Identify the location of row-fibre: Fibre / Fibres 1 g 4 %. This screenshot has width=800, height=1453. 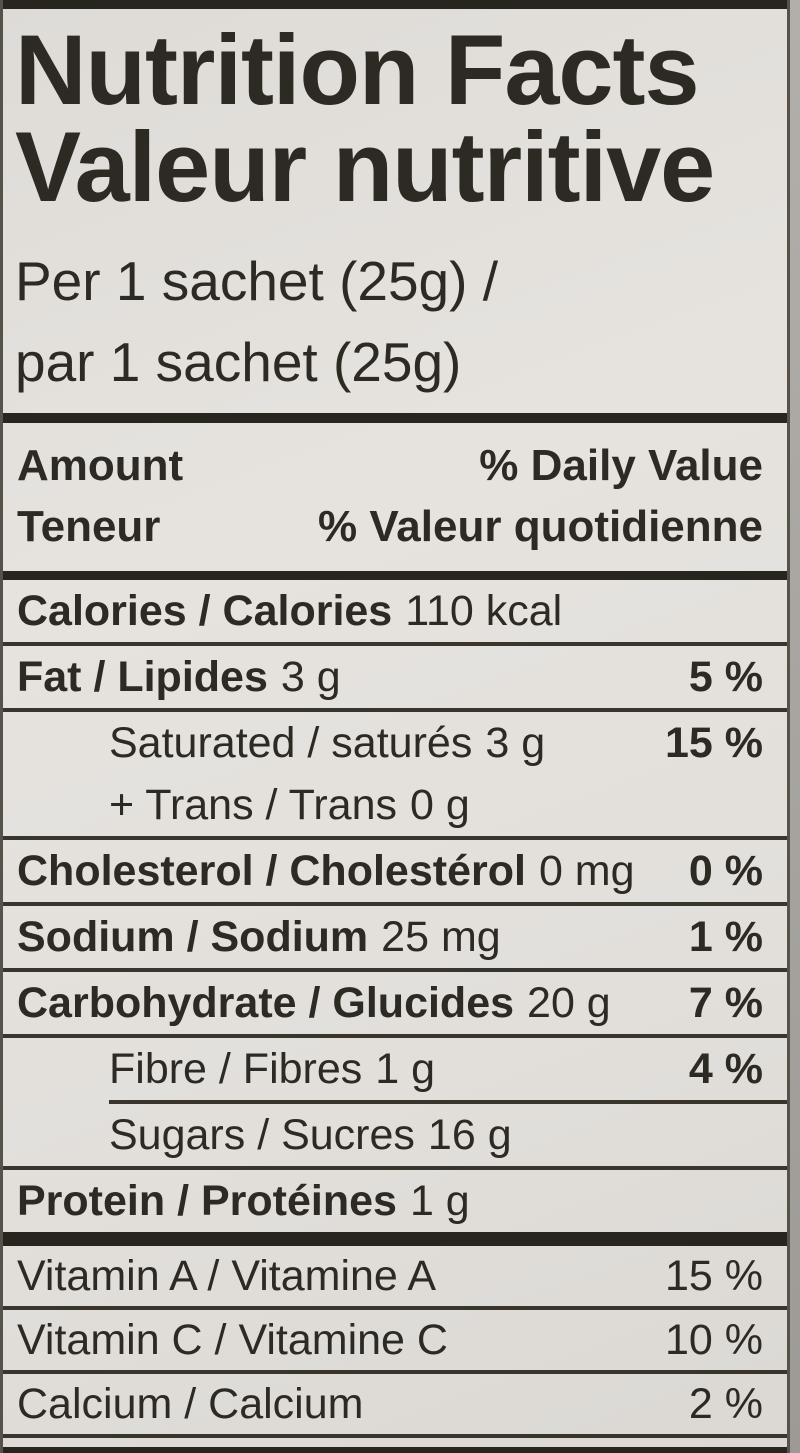
(395, 1069).